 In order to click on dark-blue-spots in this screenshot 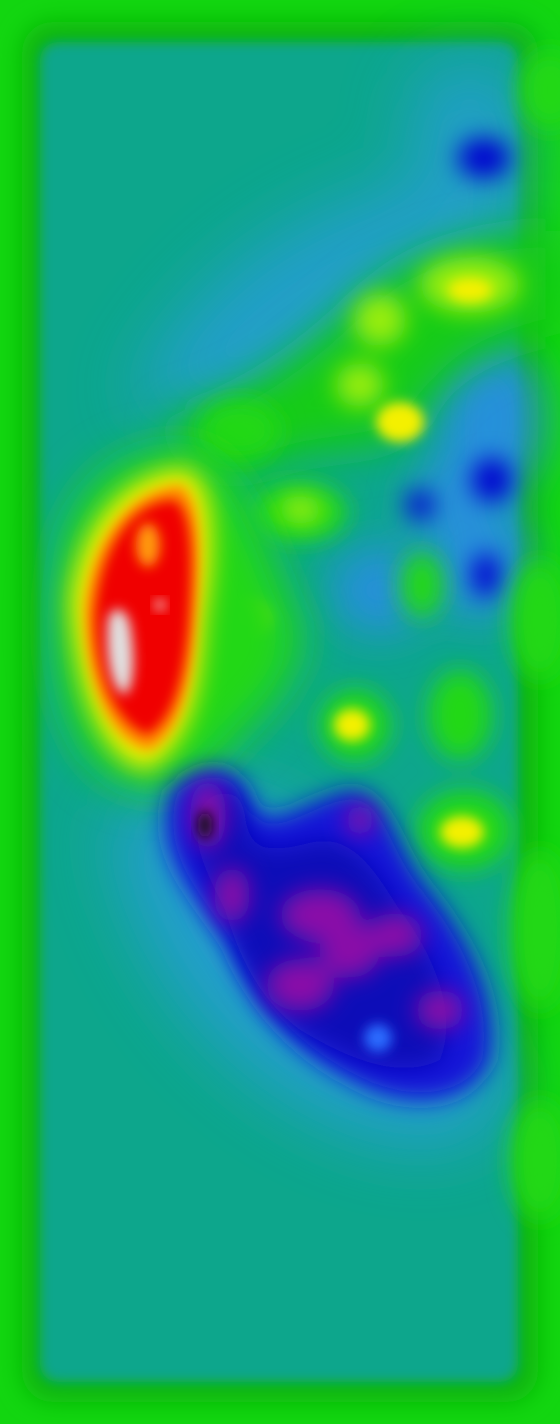, I will do `click(459, 367)`.